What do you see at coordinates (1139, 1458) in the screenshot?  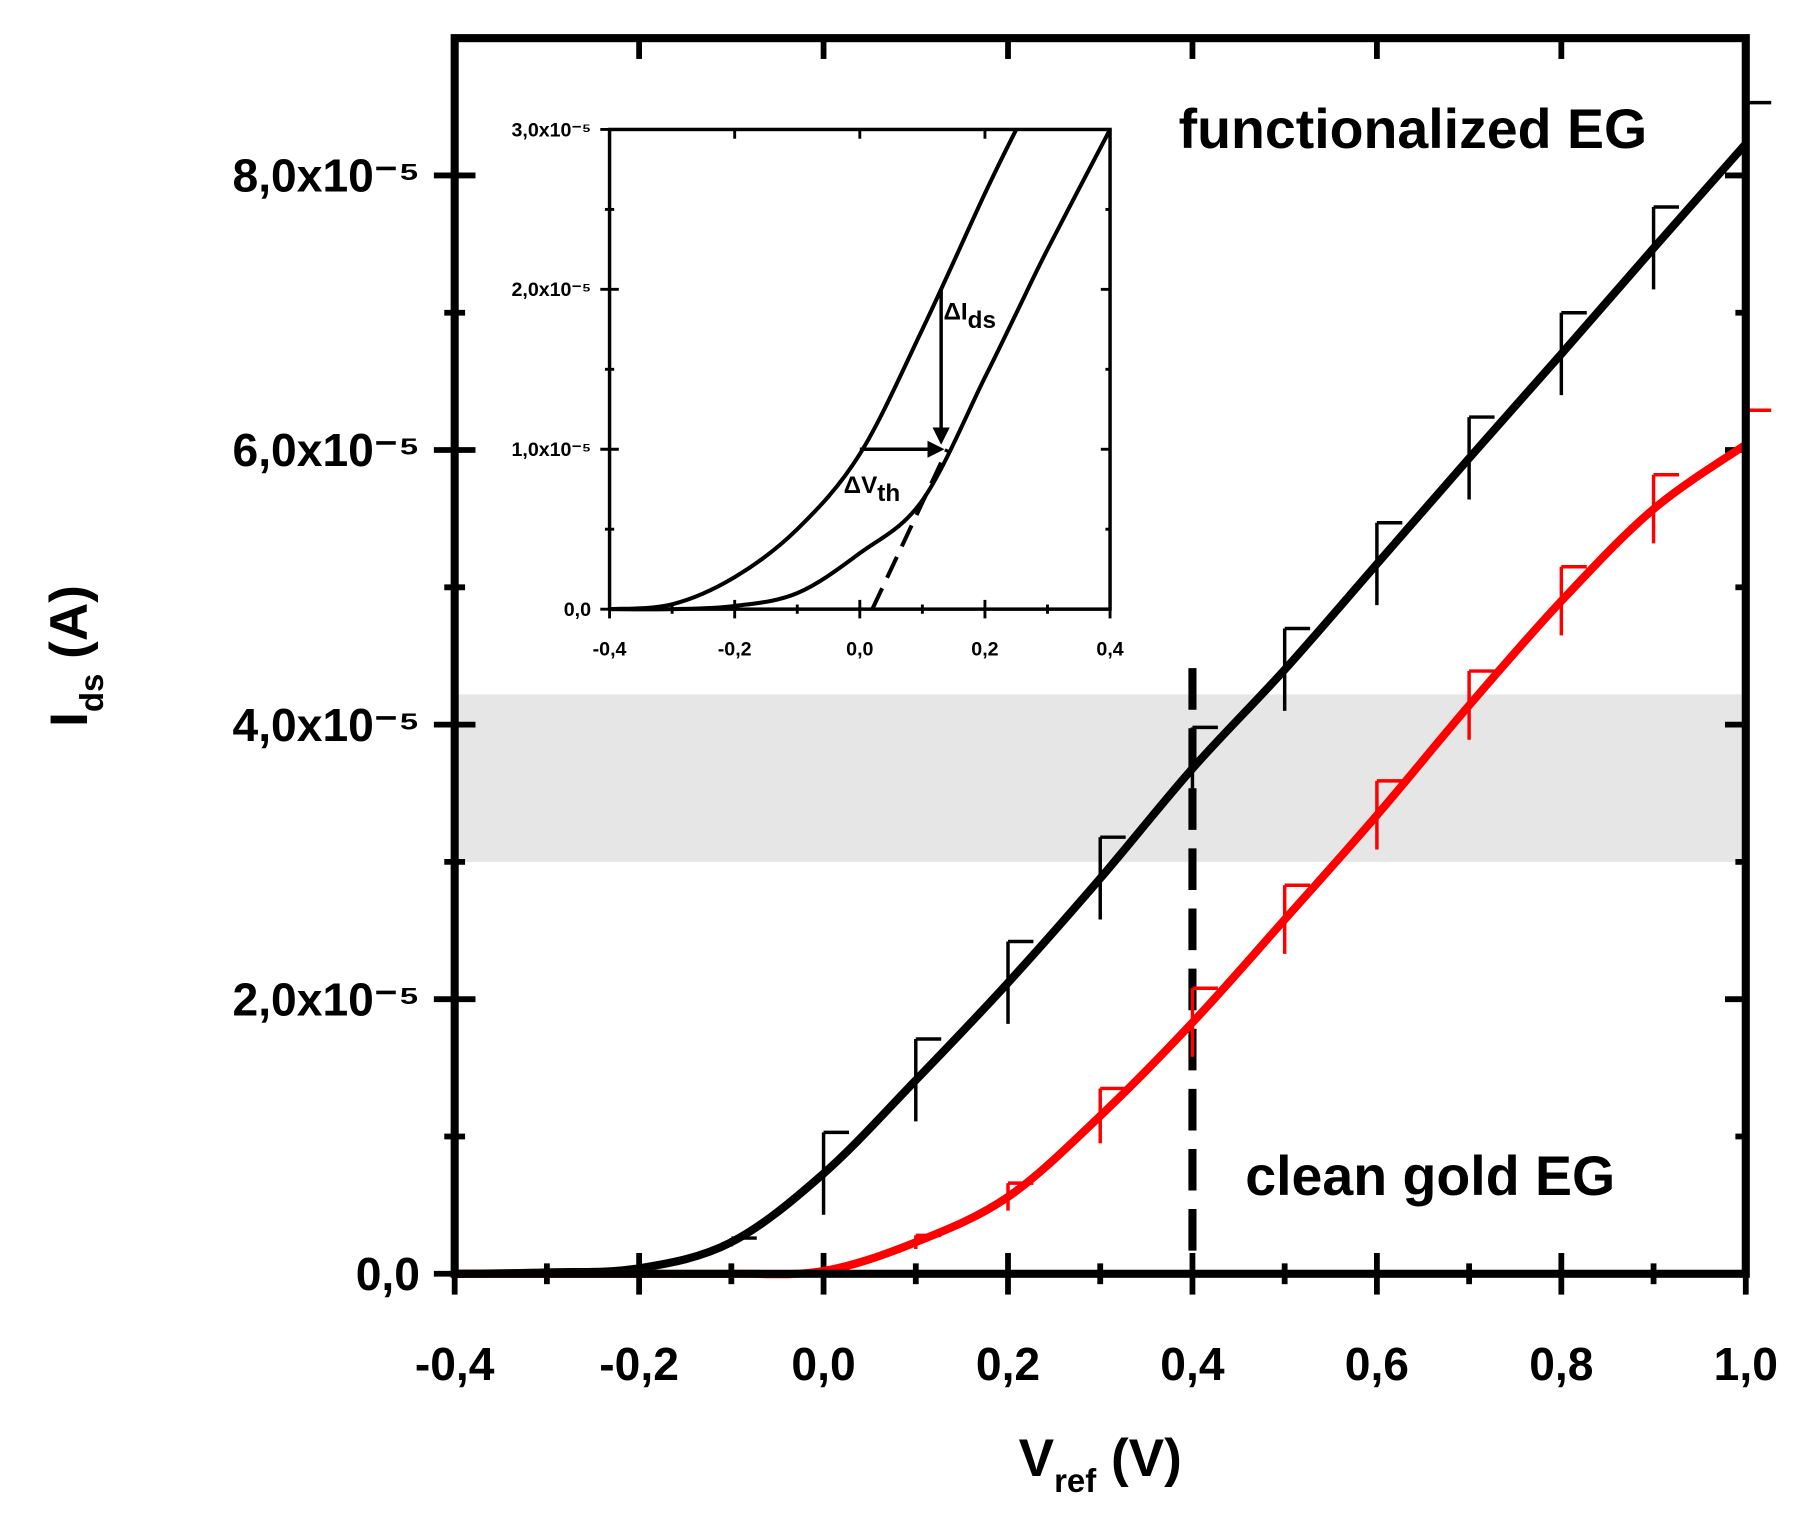 I see `axis-title-tail: (V)` at bounding box center [1139, 1458].